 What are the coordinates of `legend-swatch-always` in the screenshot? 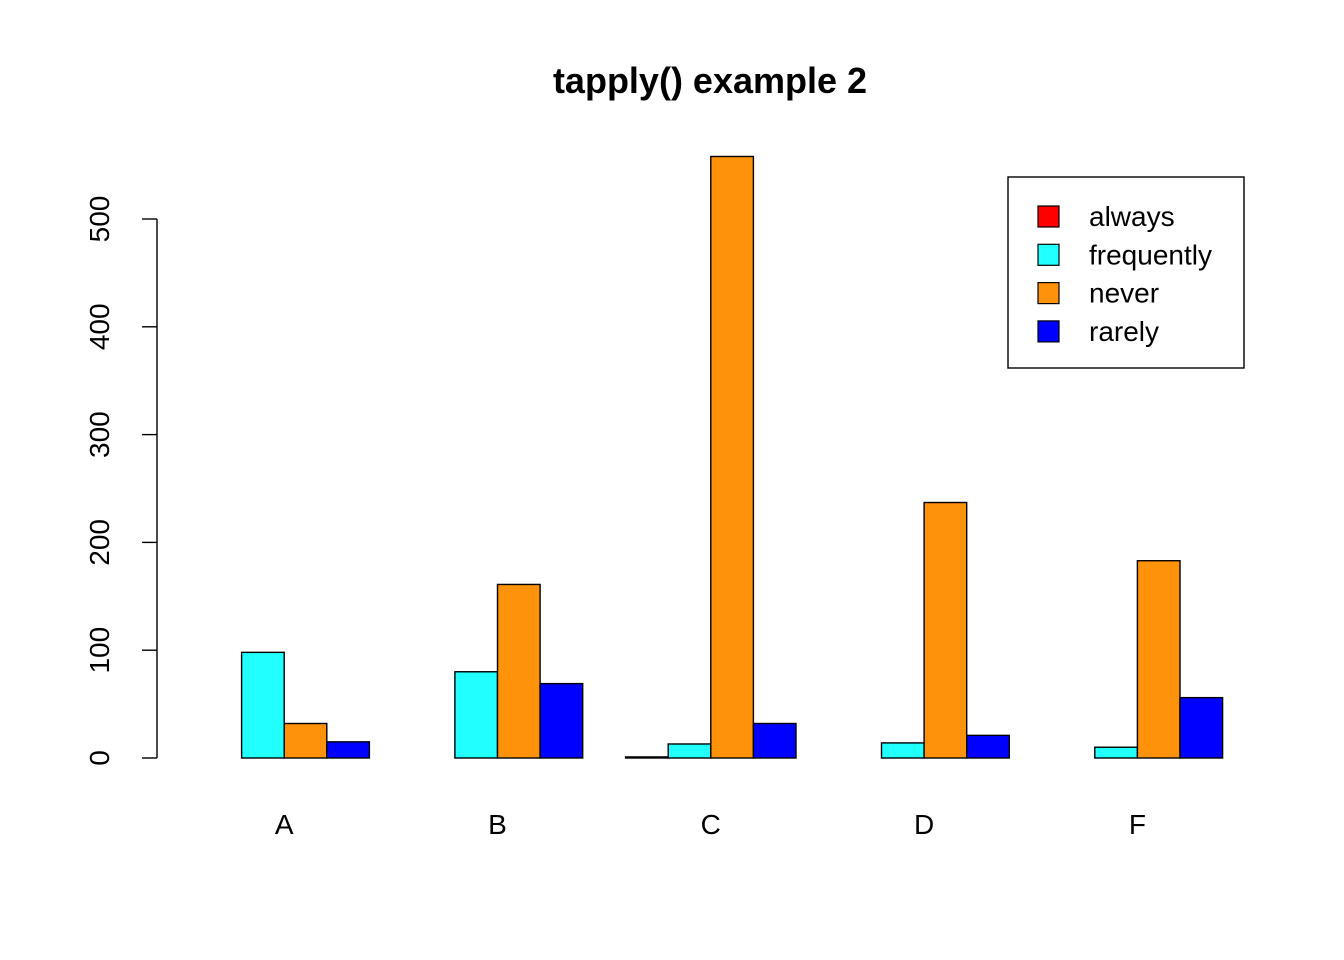 It's located at (1048, 216).